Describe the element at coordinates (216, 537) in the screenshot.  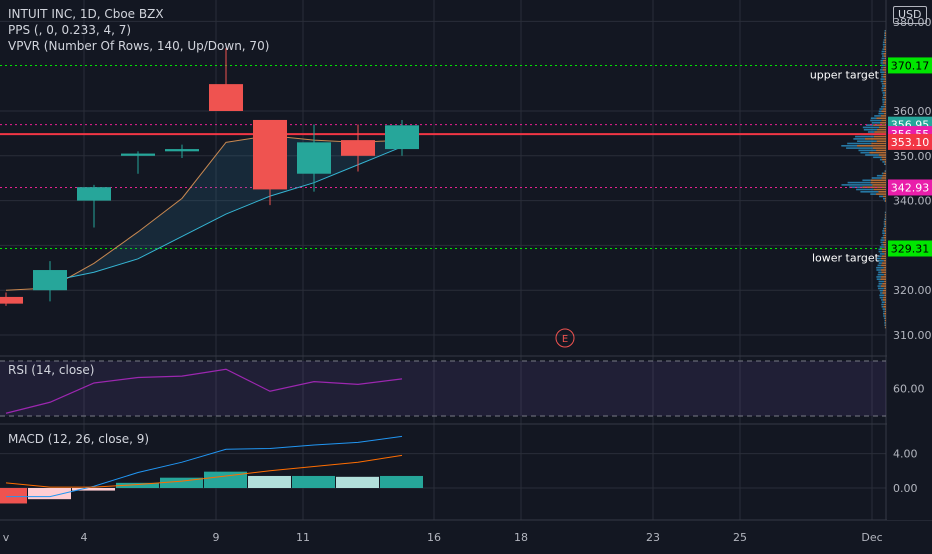
I see `time-tick-2: 9` at that location.